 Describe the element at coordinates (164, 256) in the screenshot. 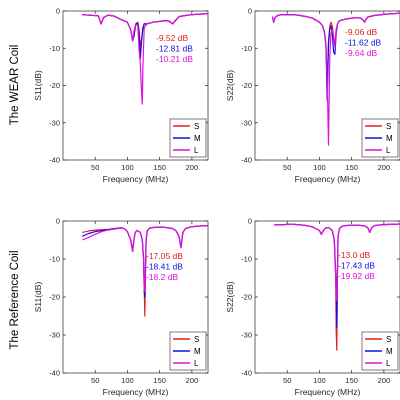

I see `annotation-S: -17.05 dB` at that location.